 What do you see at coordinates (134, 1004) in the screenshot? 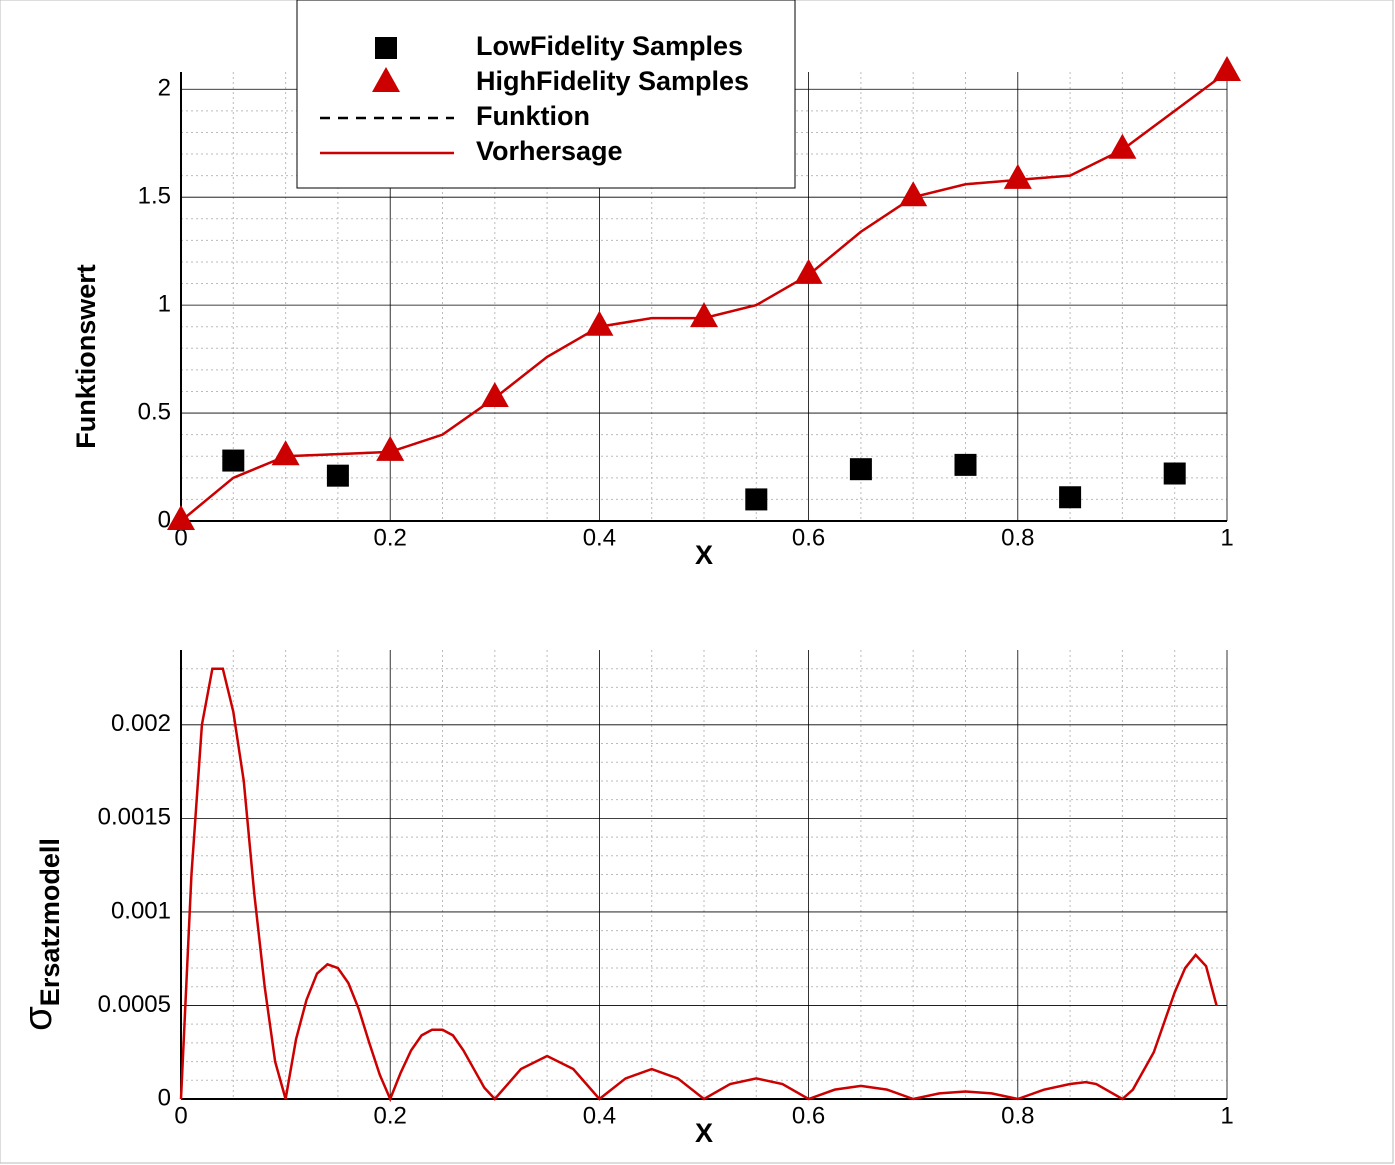
I see `y-tick-label: 0.0005` at bounding box center [134, 1004].